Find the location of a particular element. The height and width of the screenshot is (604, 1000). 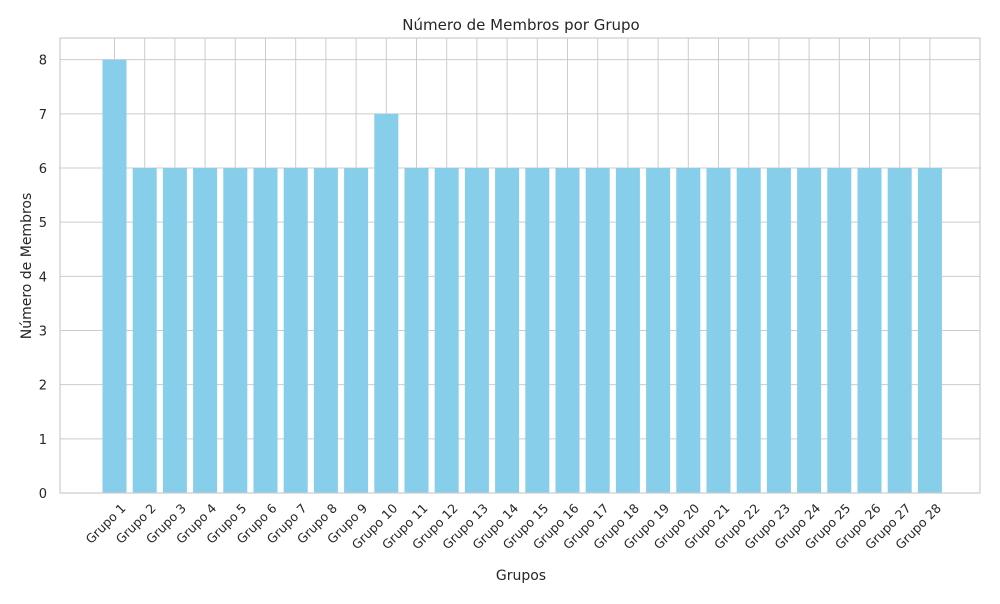

y-tick-label: 2 is located at coordinates (43, 386).